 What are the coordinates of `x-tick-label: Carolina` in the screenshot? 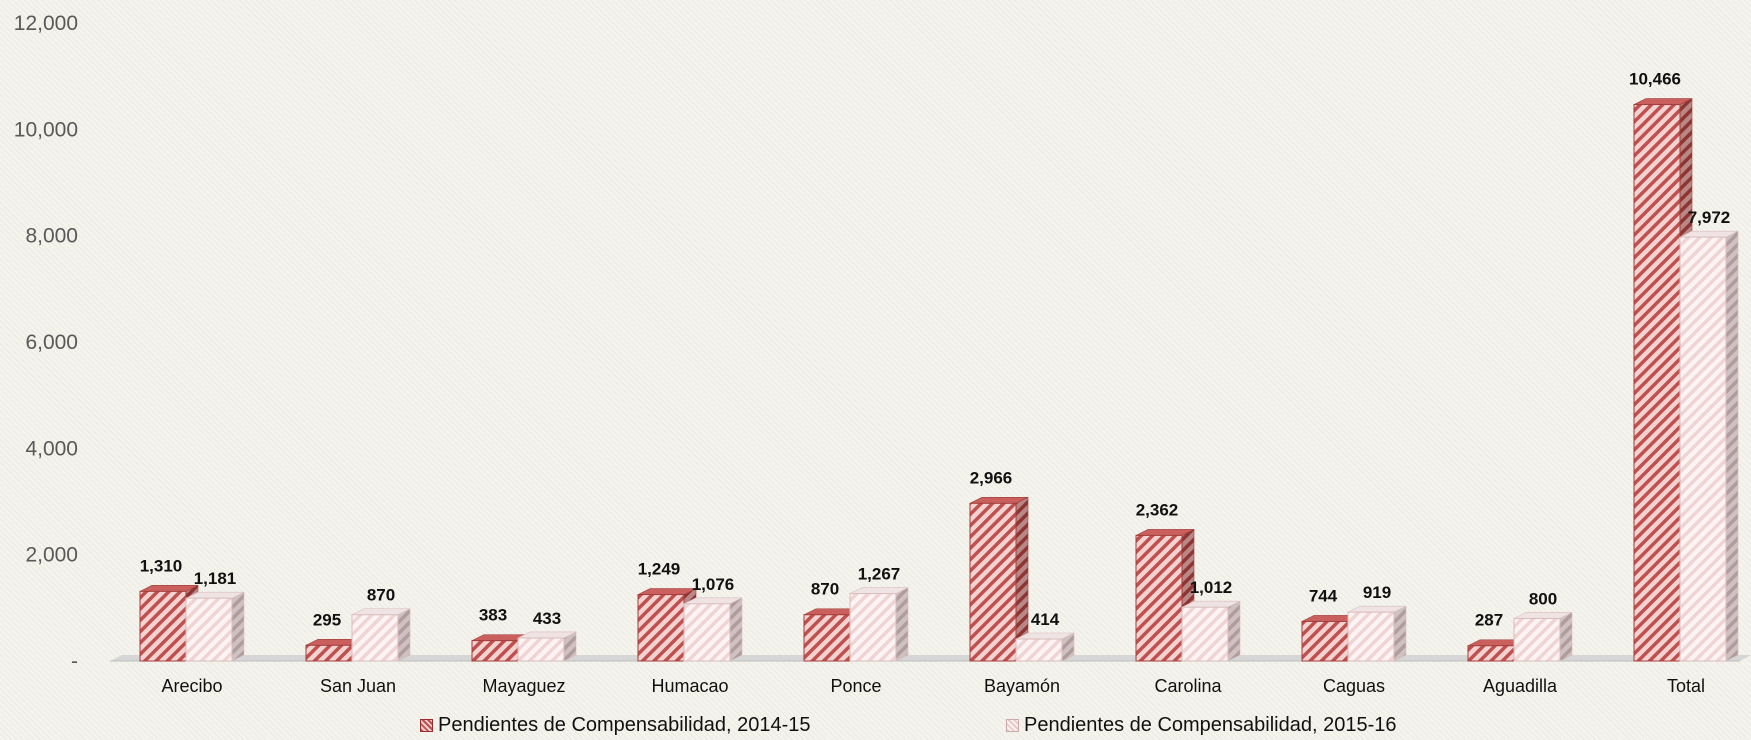 It's located at (1188, 686).